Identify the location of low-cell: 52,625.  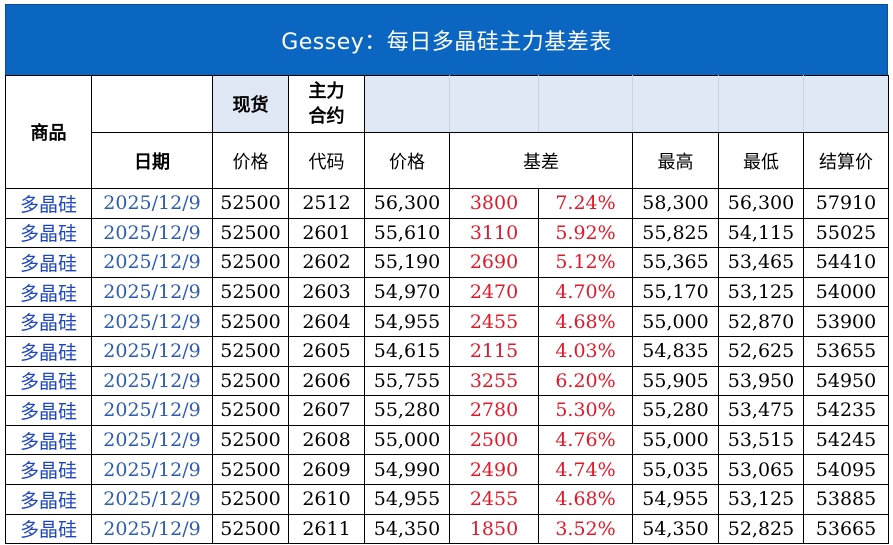
(761, 351).